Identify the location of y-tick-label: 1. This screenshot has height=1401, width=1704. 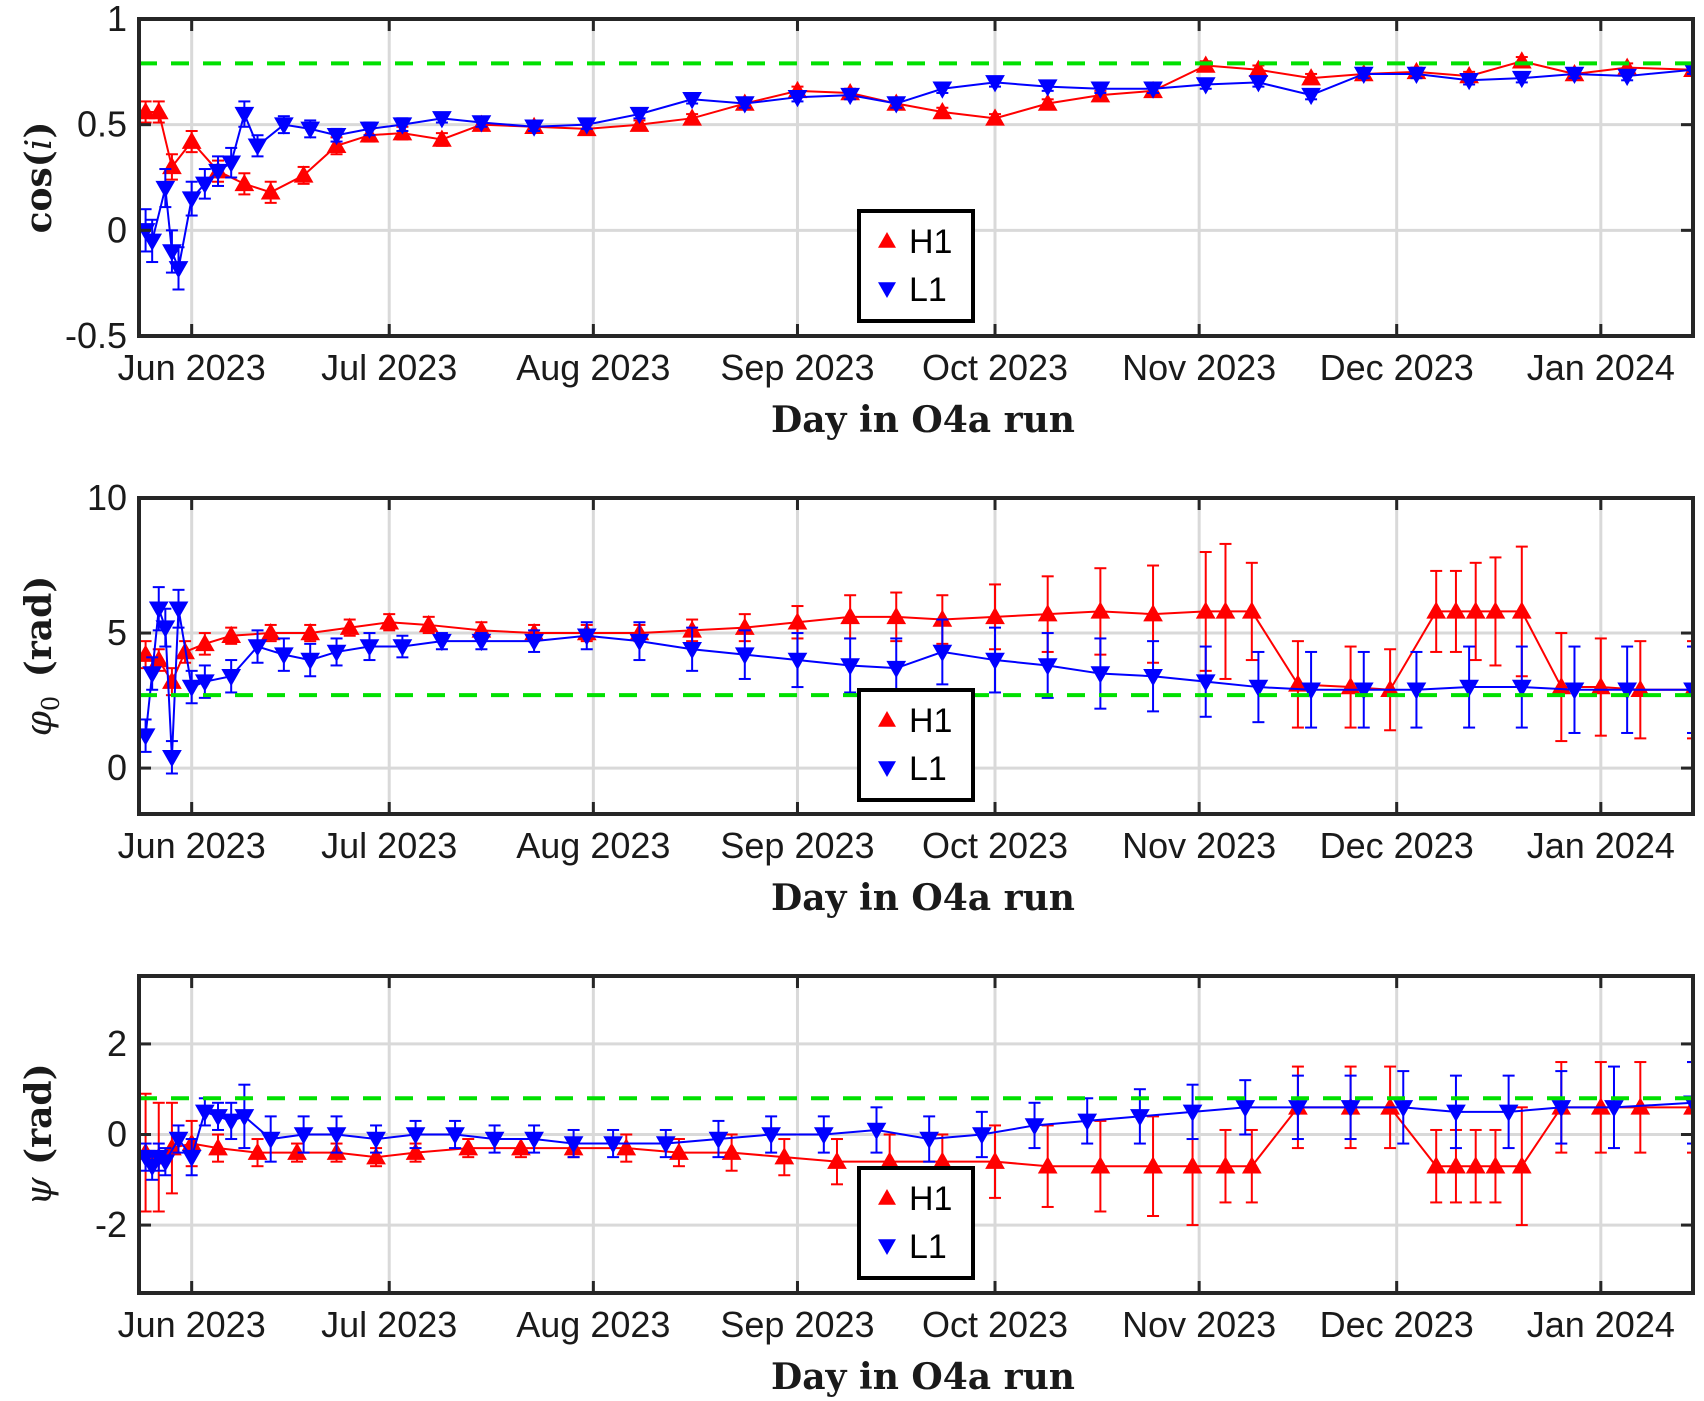
(117, 19).